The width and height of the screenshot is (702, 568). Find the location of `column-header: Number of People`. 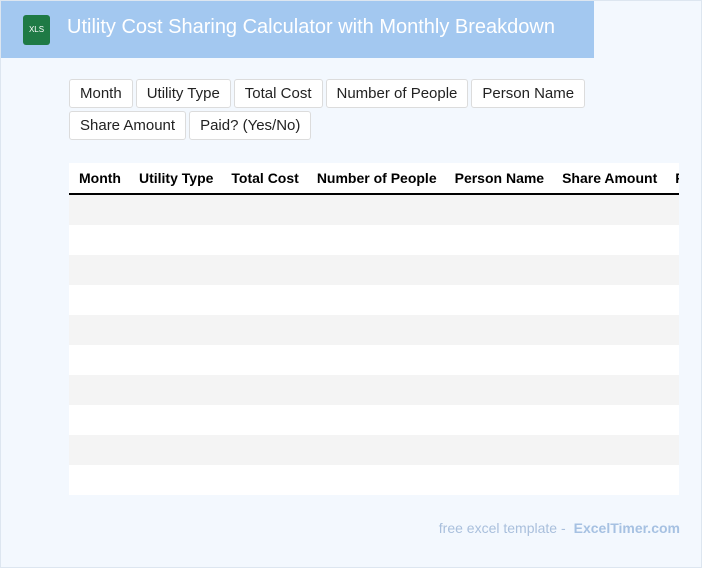

column-header: Number of People is located at coordinates (375, 179).